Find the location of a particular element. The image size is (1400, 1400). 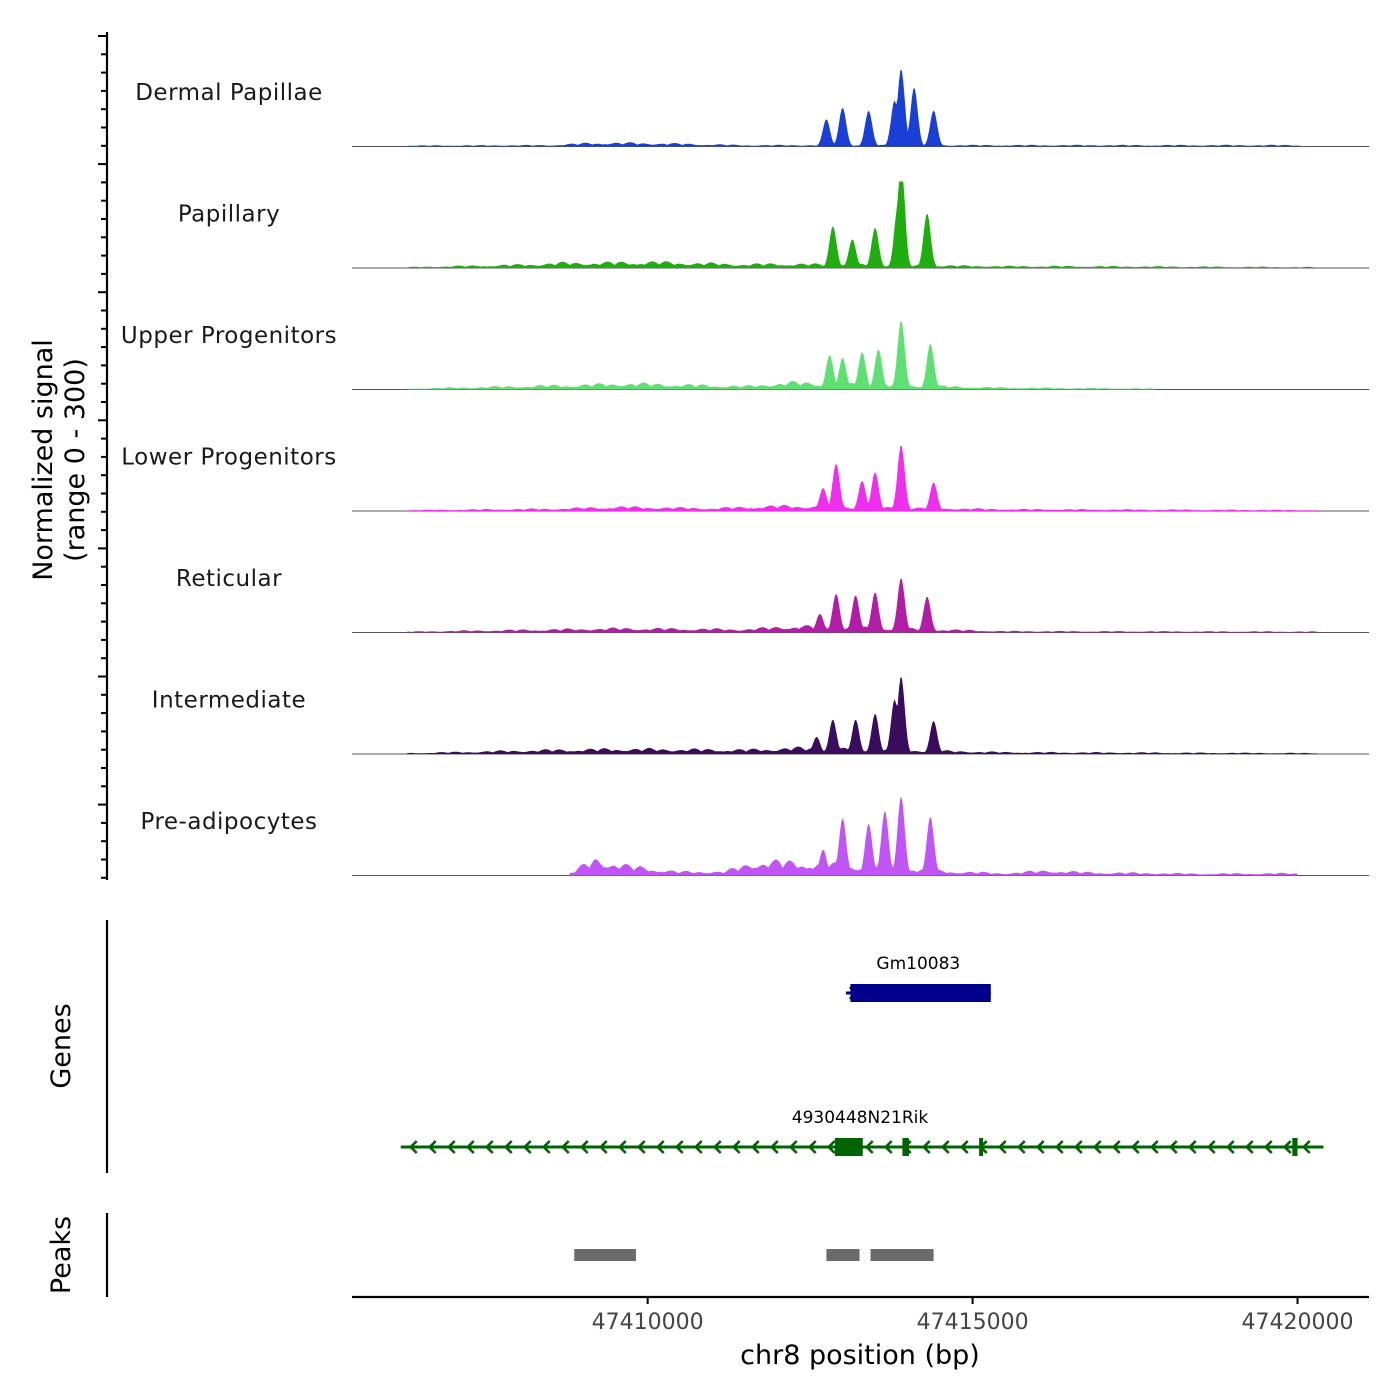

gene-label: 4930448N21Rik is located at coordinates (860, 1118).